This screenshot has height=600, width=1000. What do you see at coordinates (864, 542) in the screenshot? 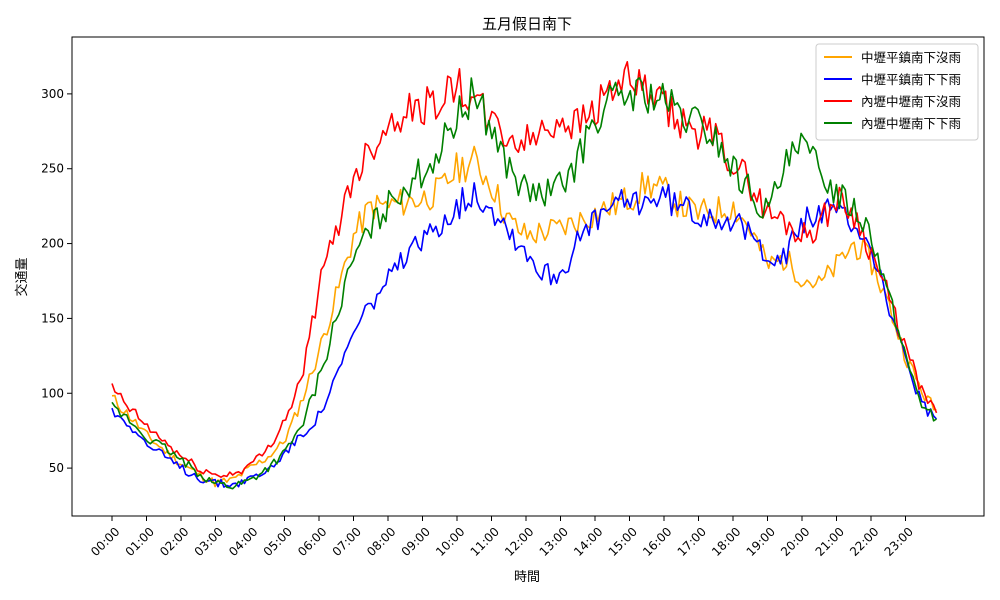
I see `x-tick-label: 22:00` at bounding box center [864, 542].